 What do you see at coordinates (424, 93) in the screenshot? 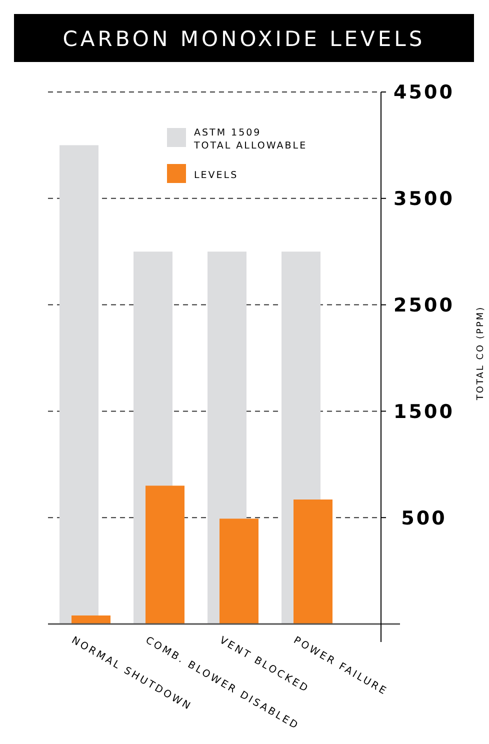
I see `y-tick-label: 4500` at bounding box center [424, 93].